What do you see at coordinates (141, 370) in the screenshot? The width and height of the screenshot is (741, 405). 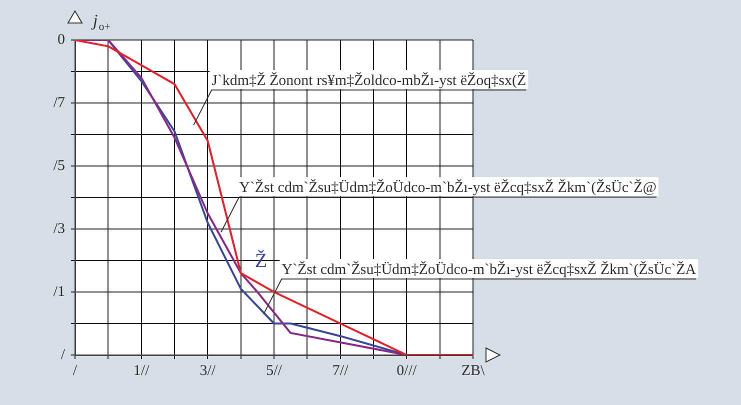 I see `x-tick-label: 1//` at bounding box center [141, 370].